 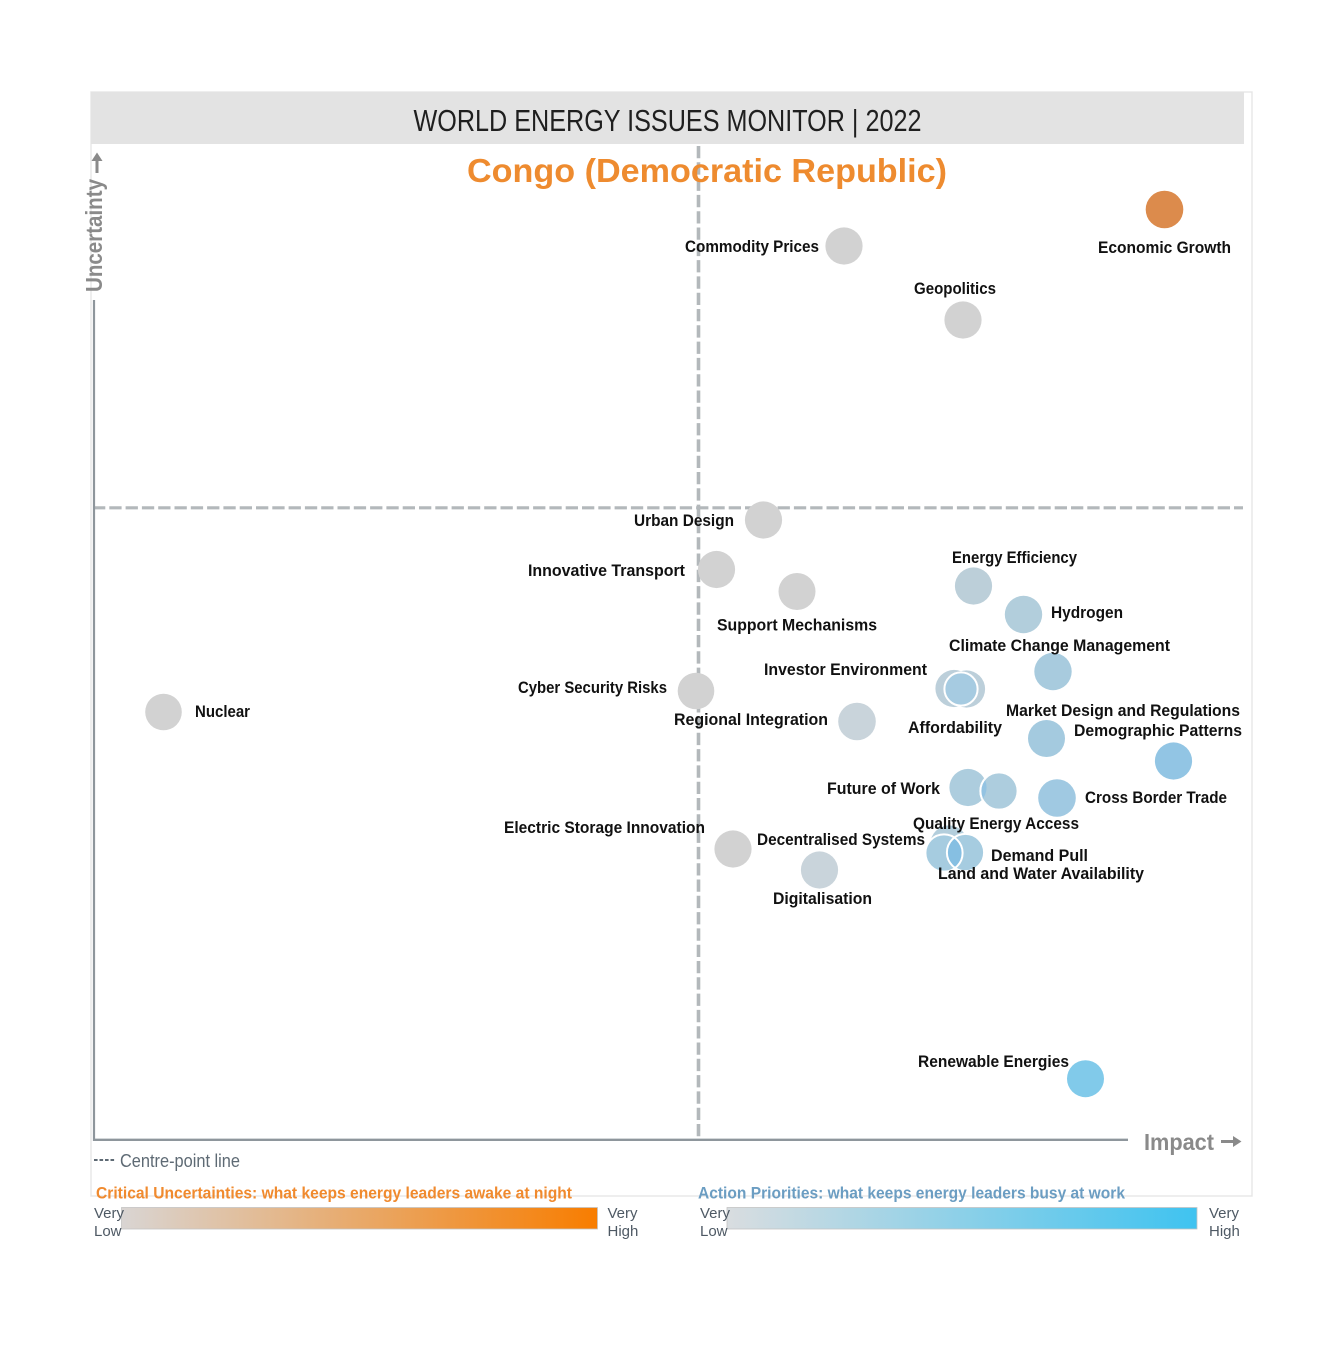 I want to click on svg-text: Climate Change Management, so click(x=1059, y=646).